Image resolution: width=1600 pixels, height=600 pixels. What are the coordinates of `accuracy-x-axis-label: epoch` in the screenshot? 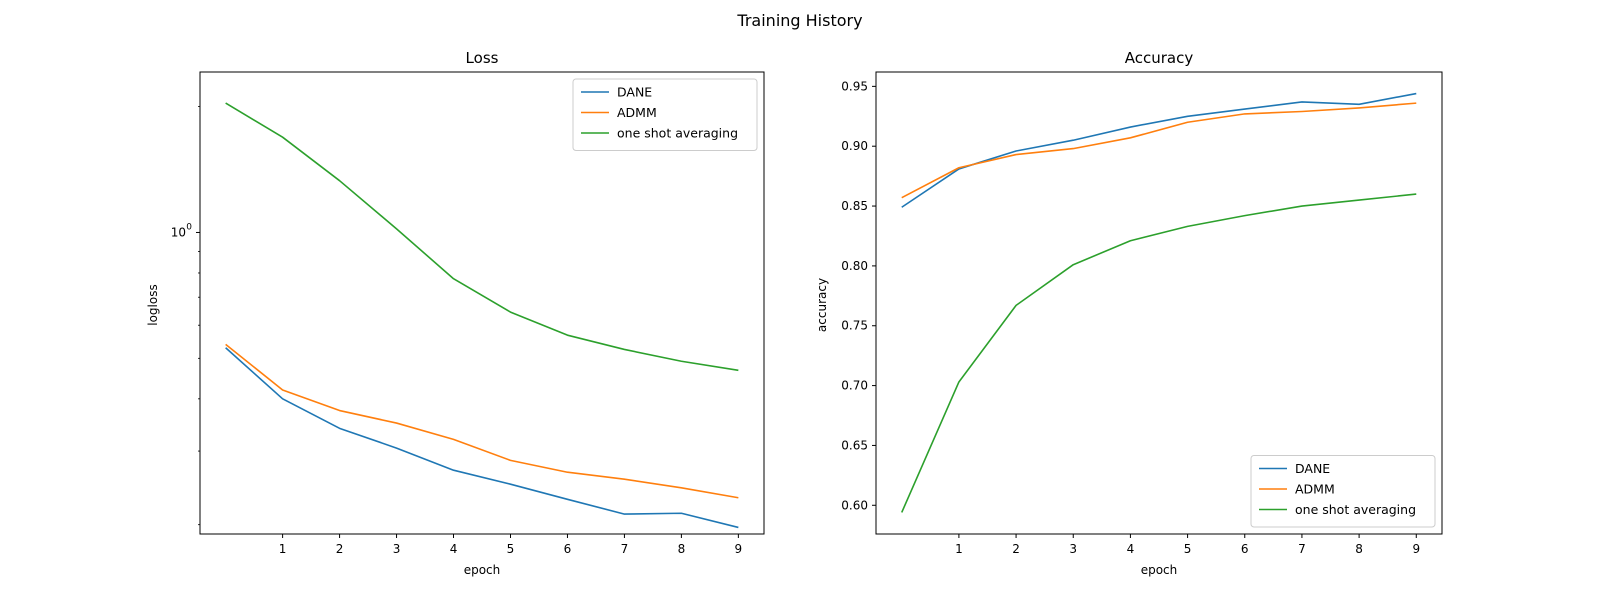 It's located at (1159, 570).